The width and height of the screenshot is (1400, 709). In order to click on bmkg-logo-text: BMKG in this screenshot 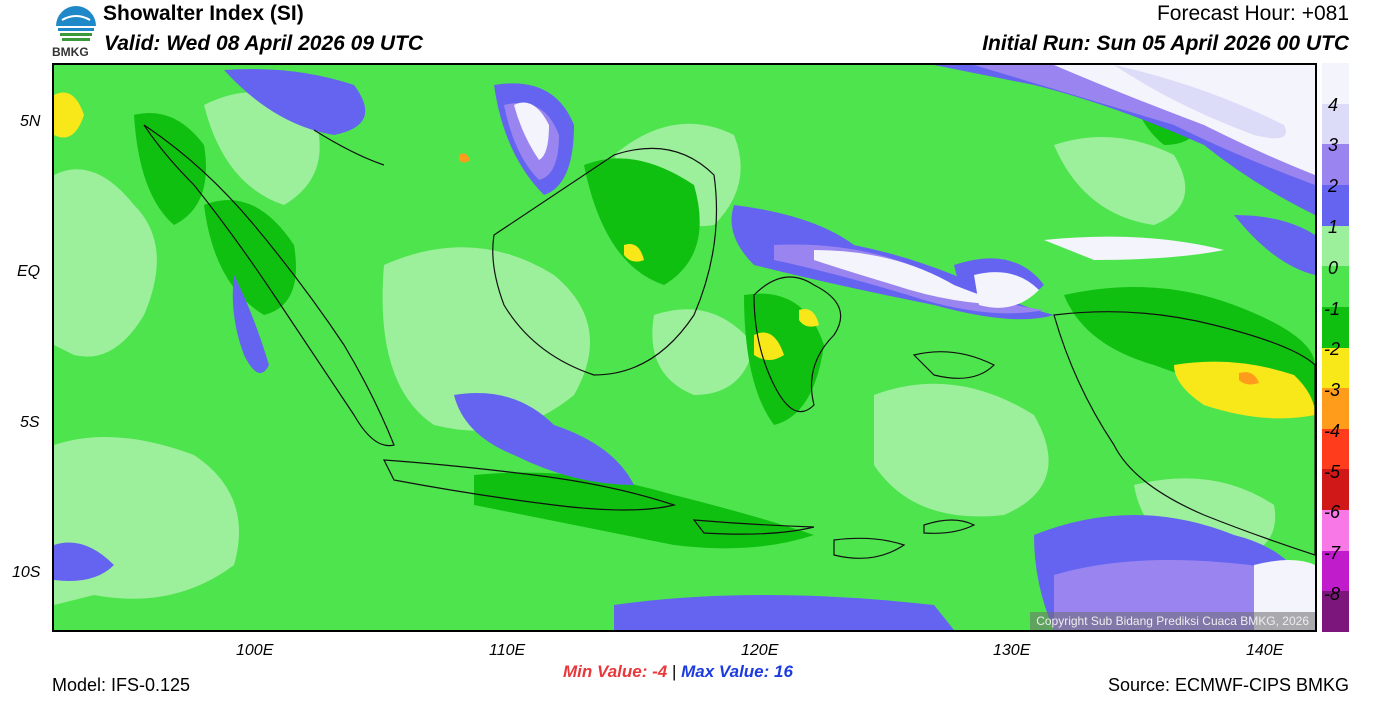, I will do `click(70, 52)`.